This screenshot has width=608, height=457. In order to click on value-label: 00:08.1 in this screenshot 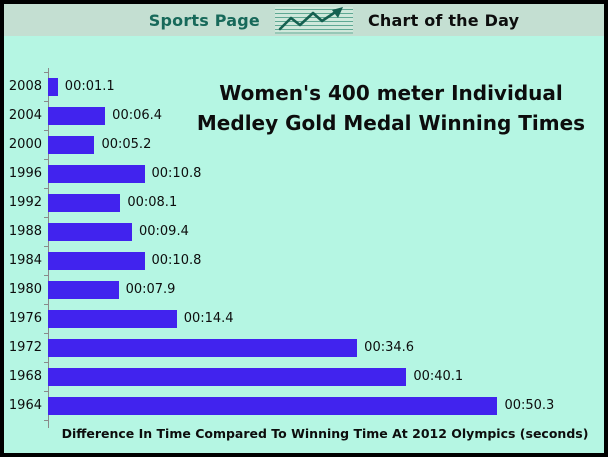, I will do `click(152, 202)`.